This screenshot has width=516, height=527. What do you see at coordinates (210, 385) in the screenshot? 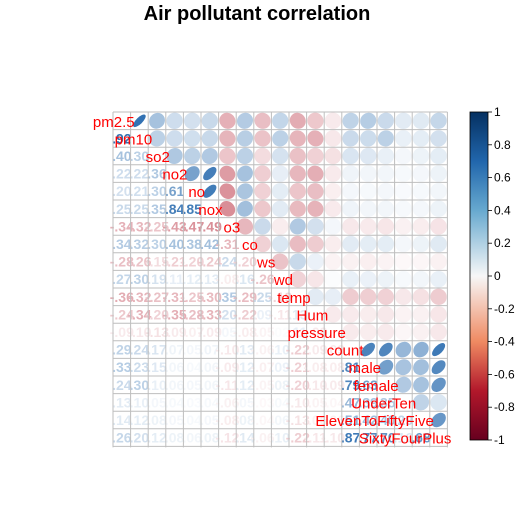
I see `corr-value-15-5: .06` at bounding box center [210, 385].